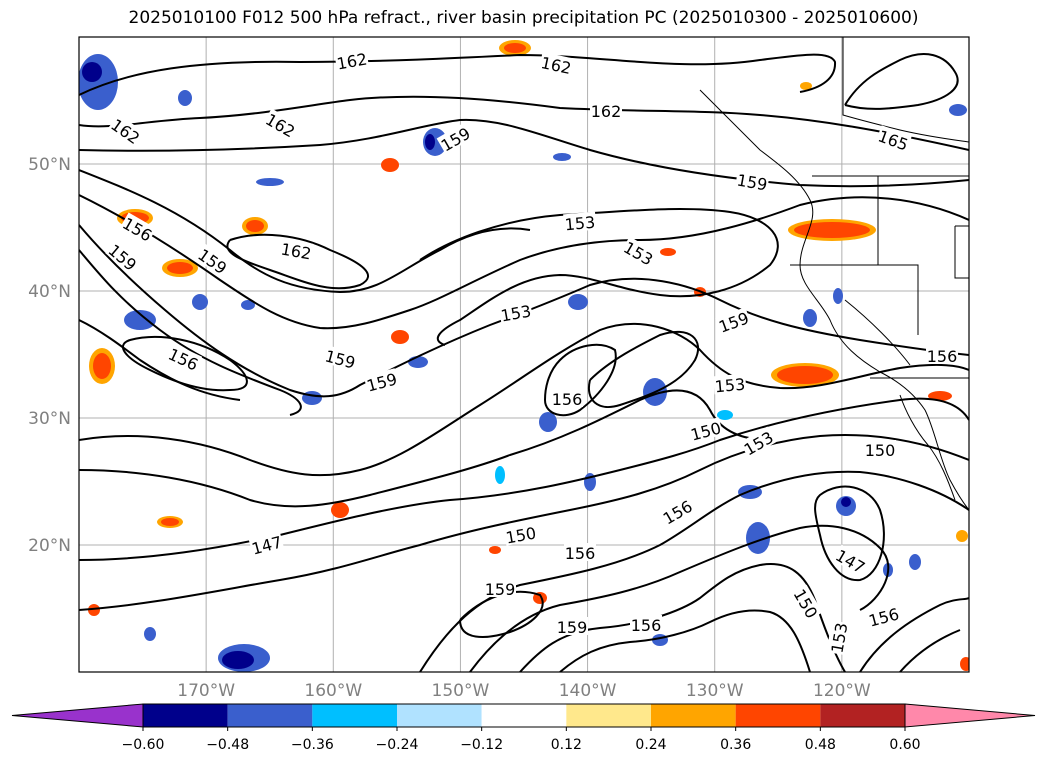 Image resolution: width=1047 pixels, height=765 pixels. What do you see at coordinates (77, 715) in the screenshot?
I see `colorbar-extend-min` at bounding box center [77, 715].